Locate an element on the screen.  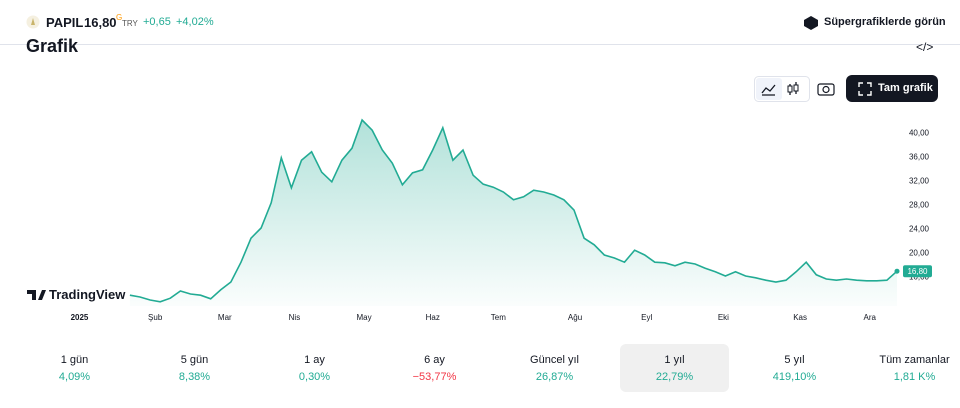
logo-text: TradingView is located at coordinates (87, 294).